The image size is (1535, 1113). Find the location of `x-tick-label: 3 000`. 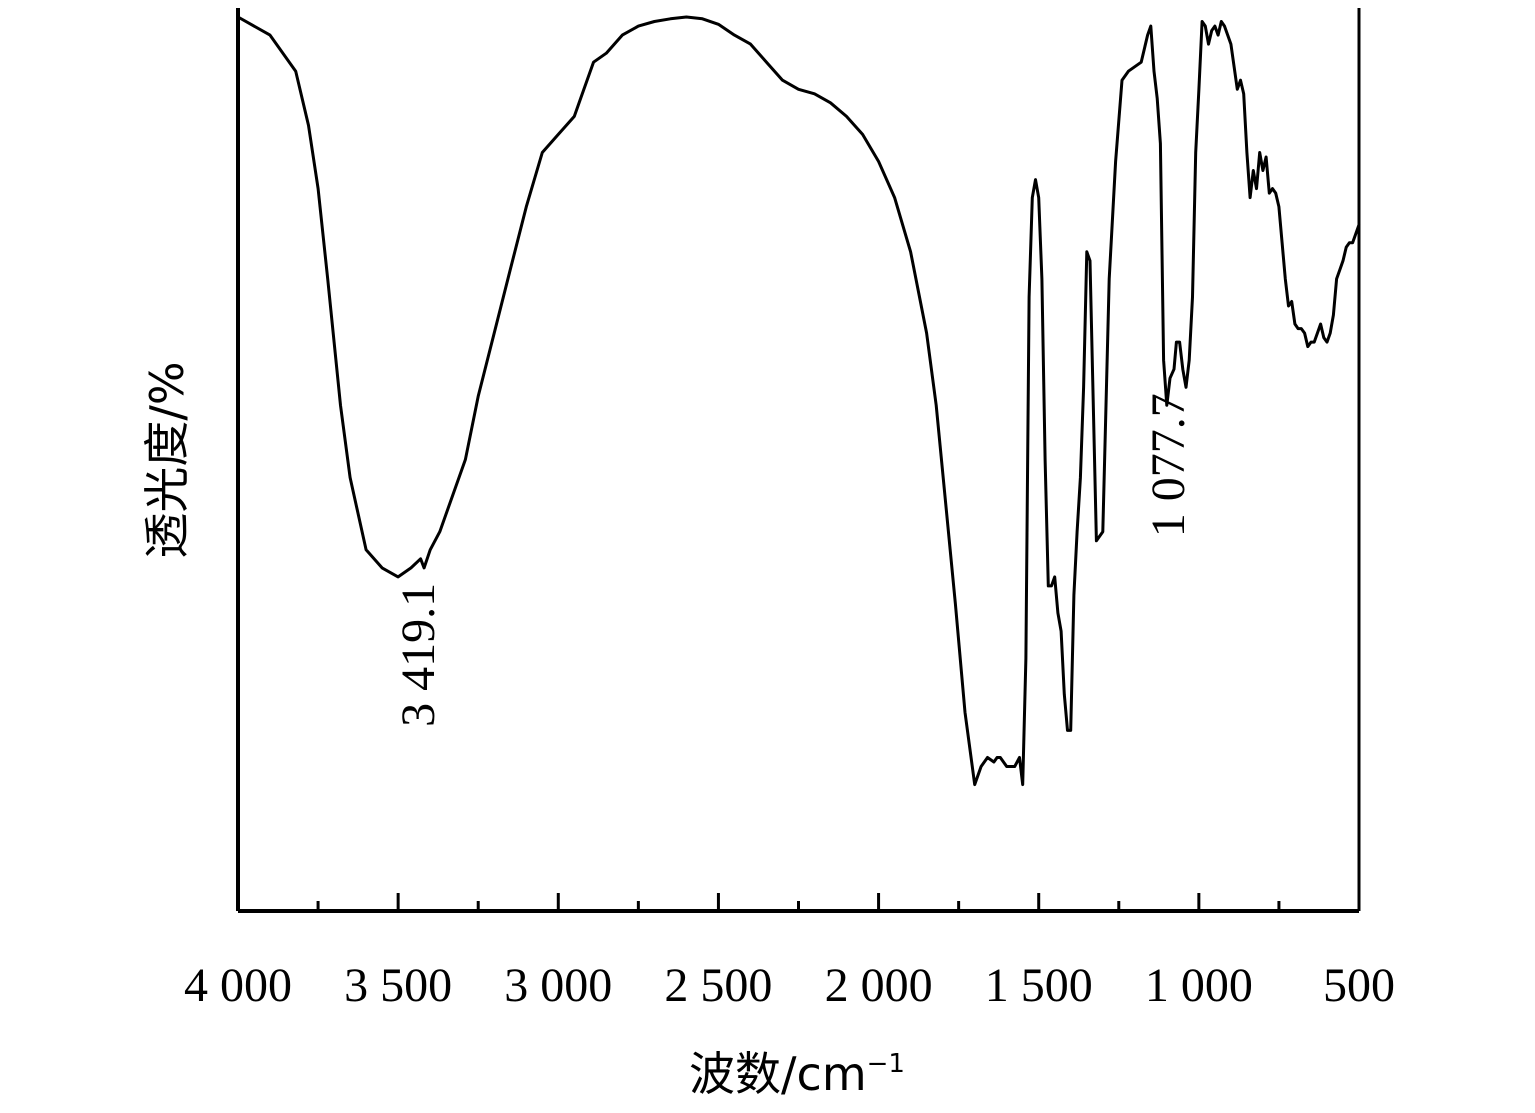

x-tick-label: 3 000 is located at coordinates (558, 985).